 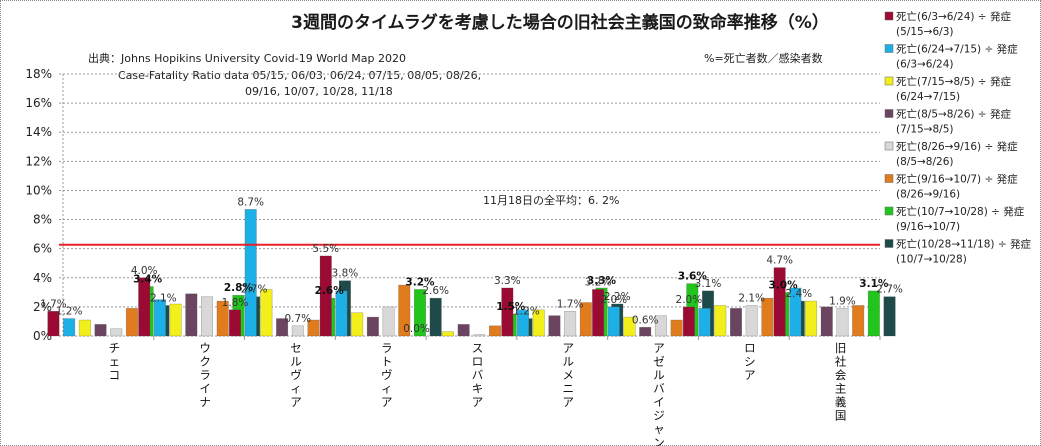 I want to click on x-tick-label-char: 社, so click(x=841, y=362).